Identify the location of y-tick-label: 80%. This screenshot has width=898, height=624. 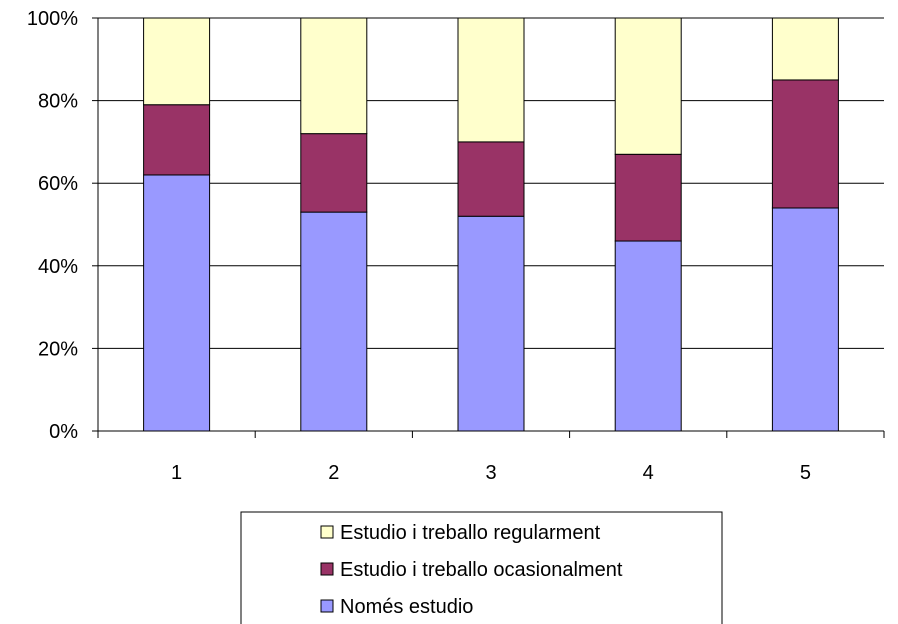
(58, 102).